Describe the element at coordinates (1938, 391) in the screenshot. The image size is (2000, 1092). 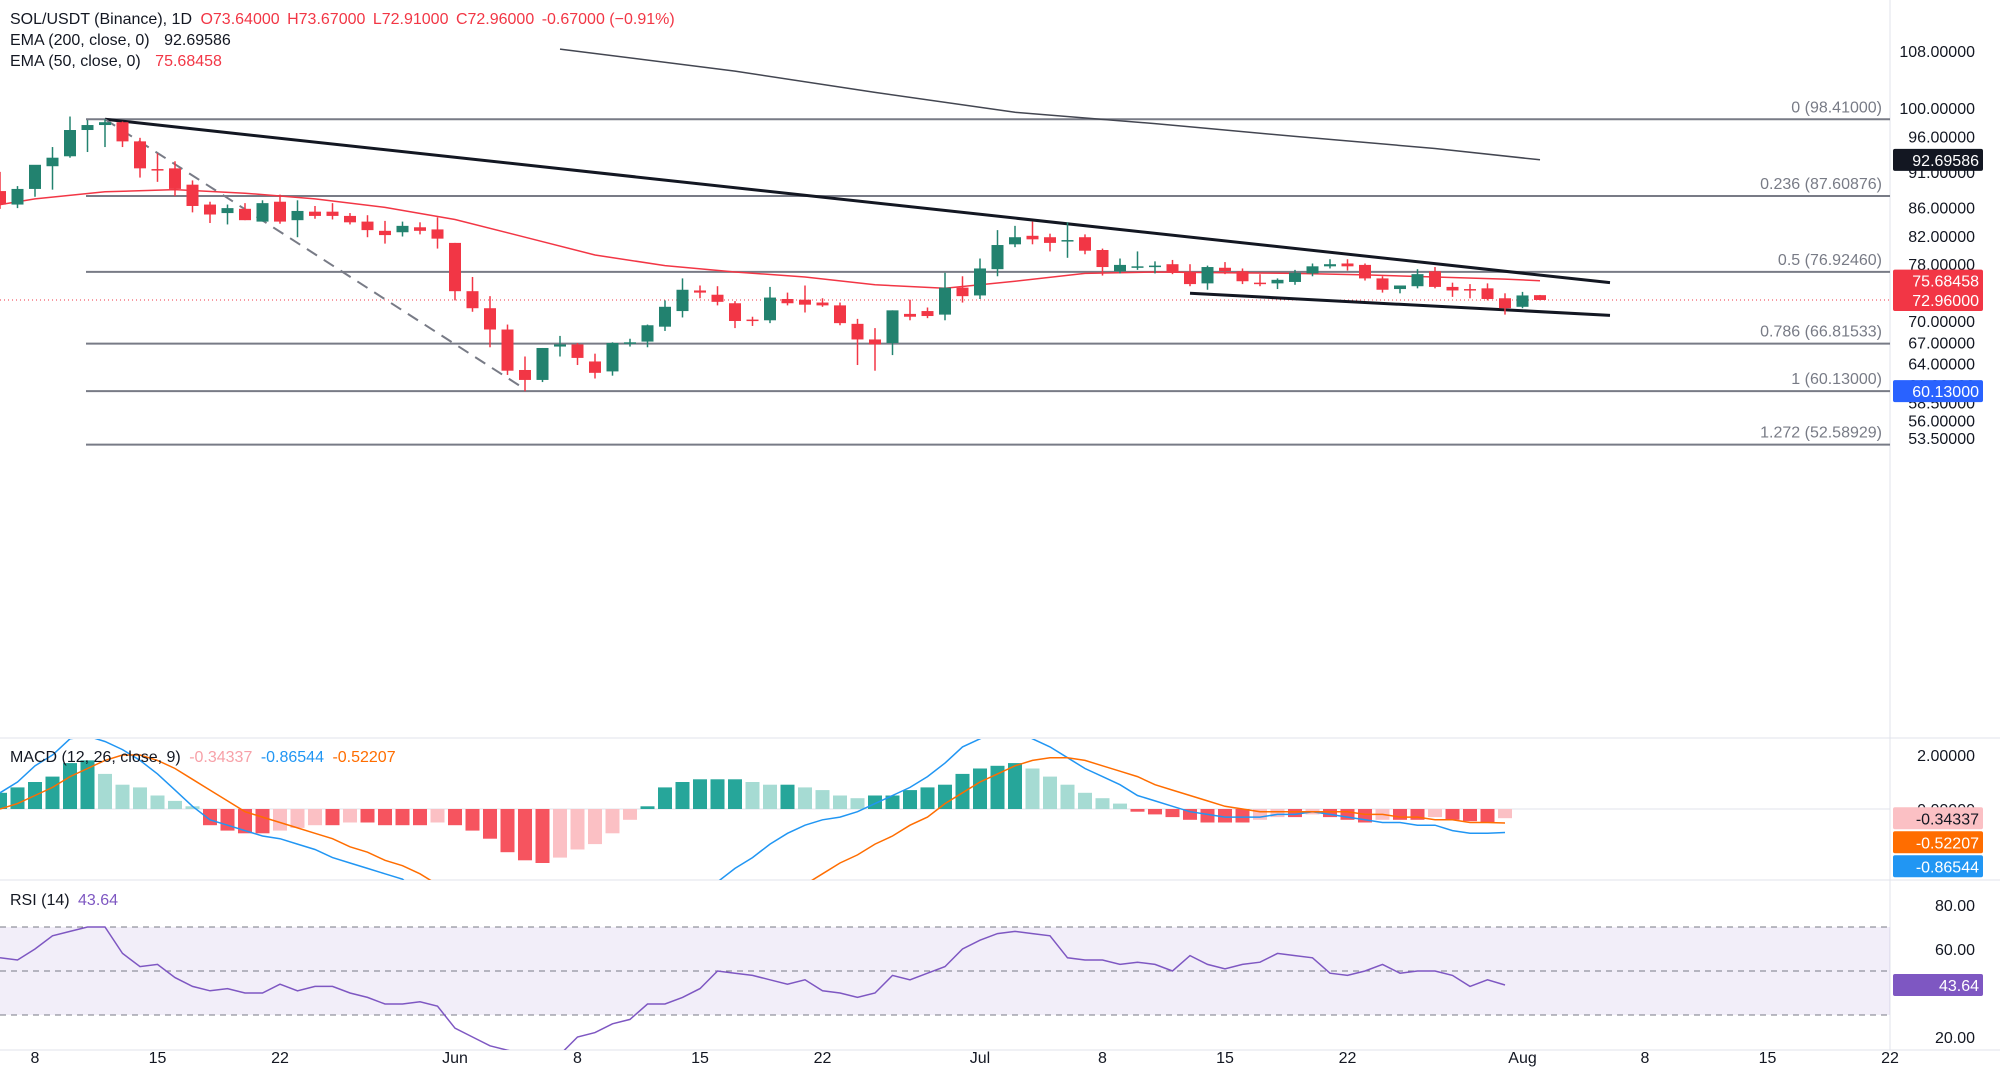
I see `axis-price-label: 60.13000` at that location.